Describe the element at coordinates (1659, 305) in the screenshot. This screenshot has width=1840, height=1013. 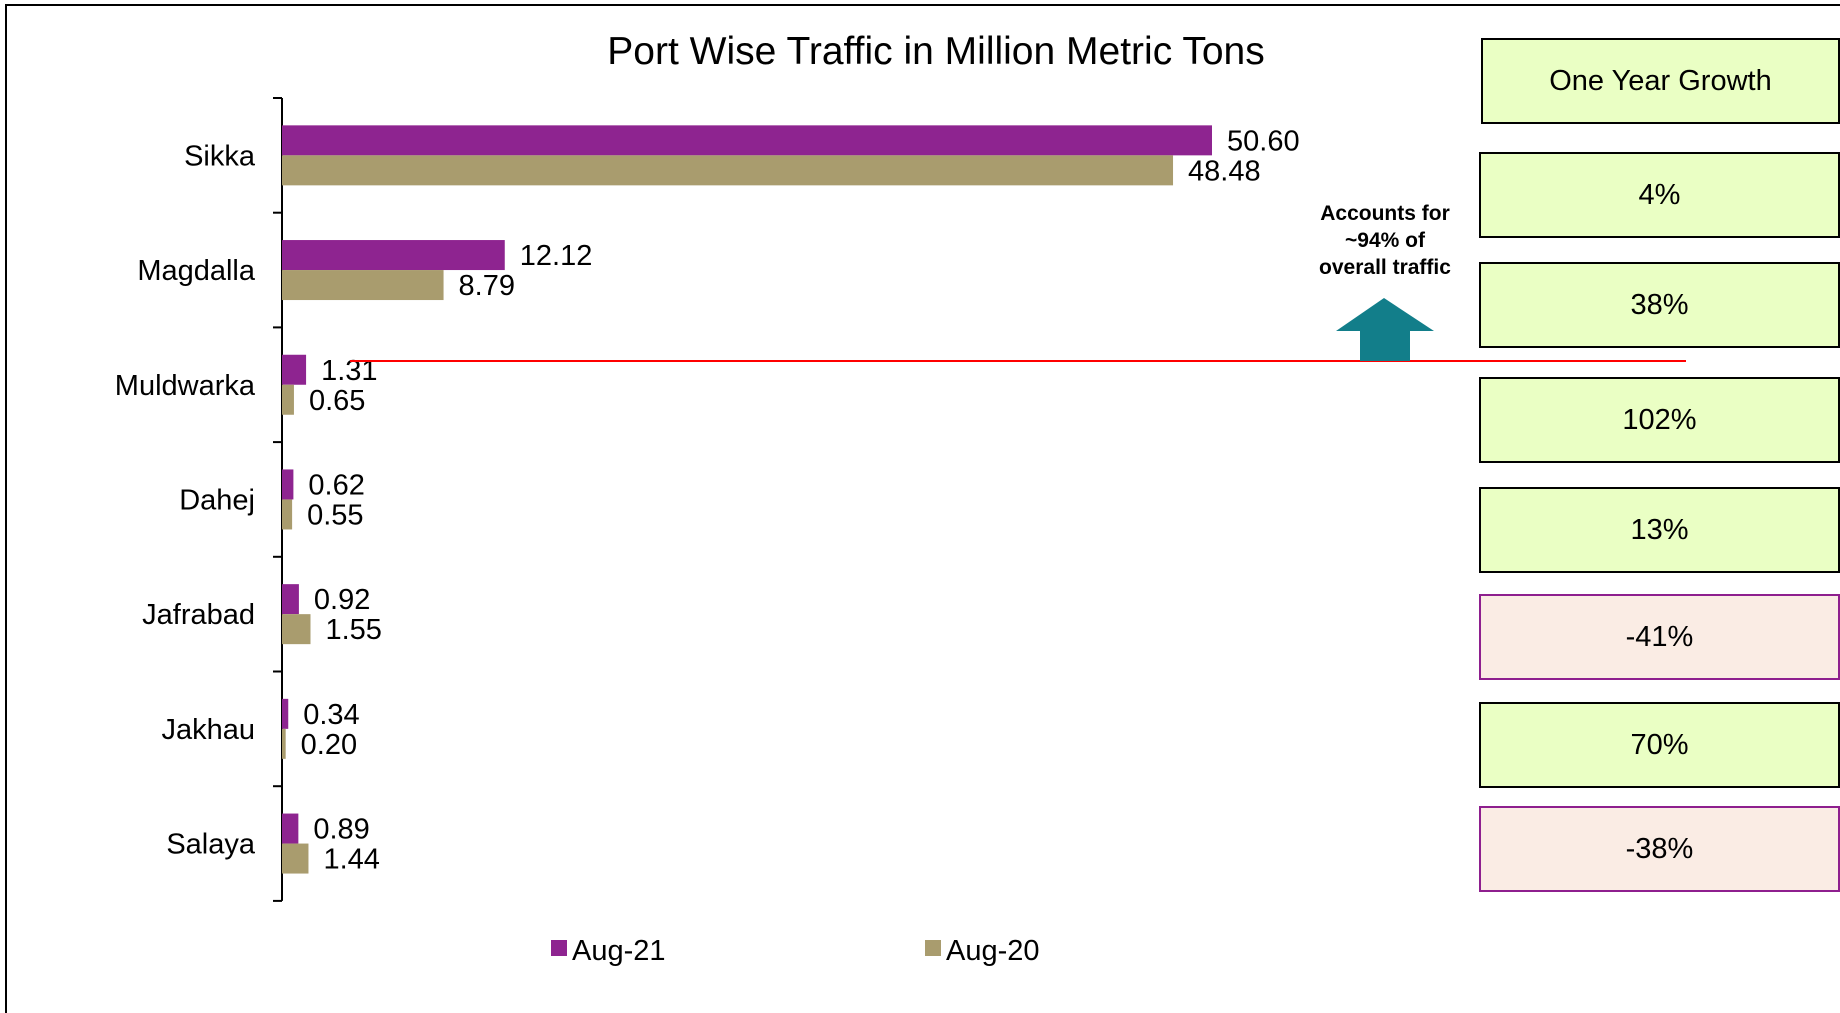
I see `growth-value-box: 38%` at that location.